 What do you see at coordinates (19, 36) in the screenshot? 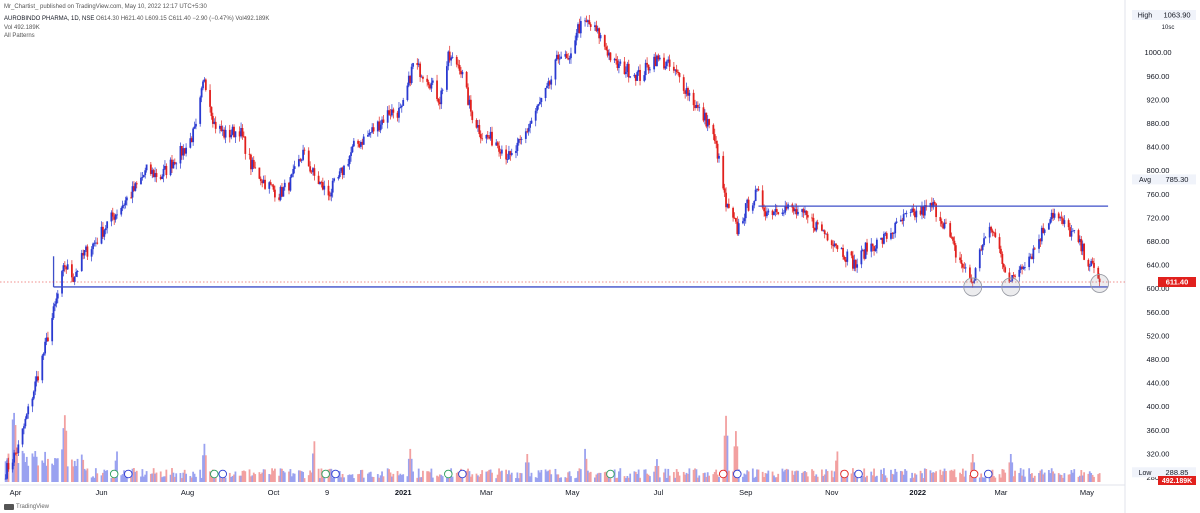
I see `indicator-legend: All Patterns` at bounding box center [19, 36].